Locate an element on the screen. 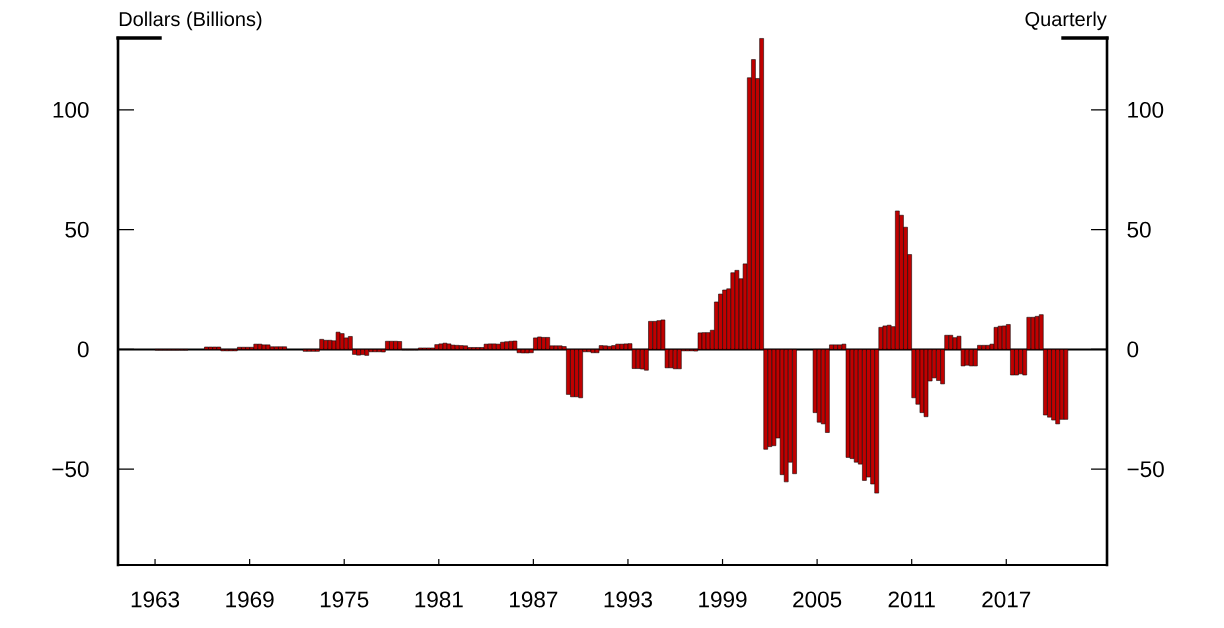  y-tick-label: 0 is located at coordinates (83, 349).